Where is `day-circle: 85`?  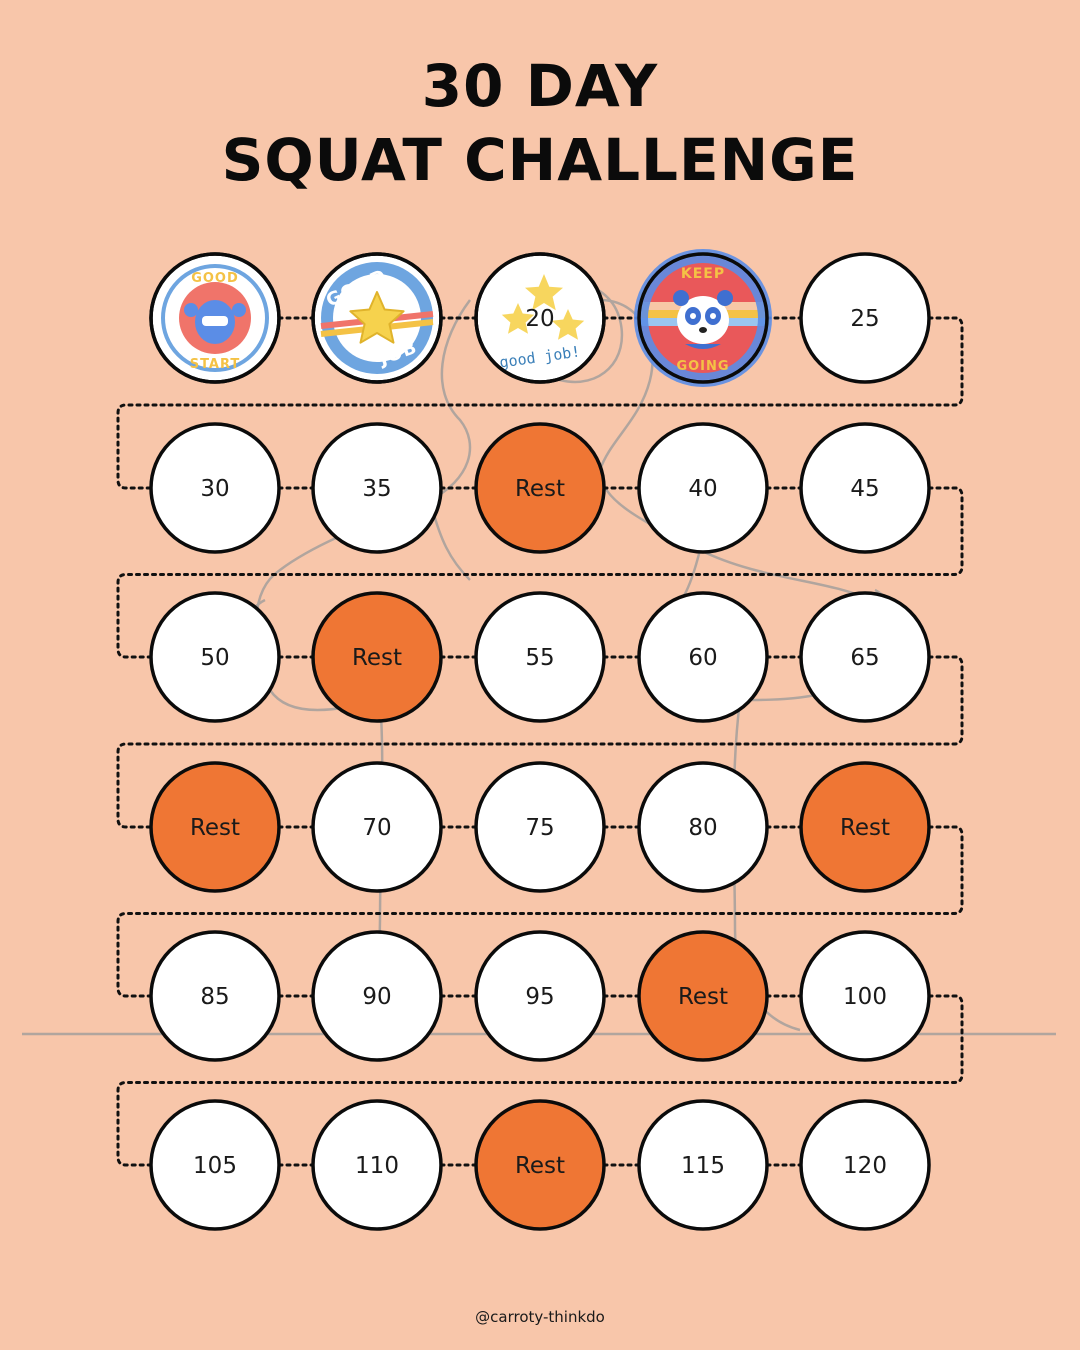 day-circle: 85 is located at coordinates (215, 996).